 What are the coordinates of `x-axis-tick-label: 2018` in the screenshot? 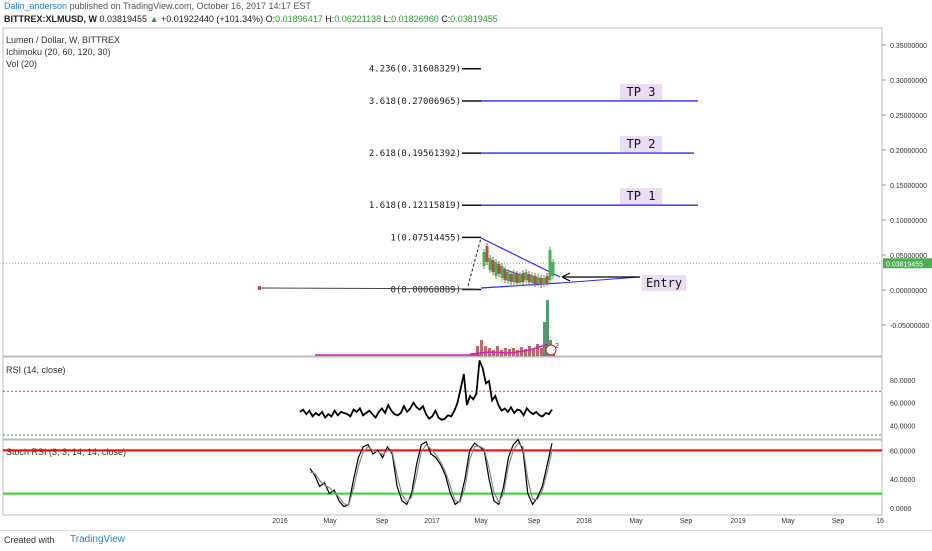 It's located at (584, 521).